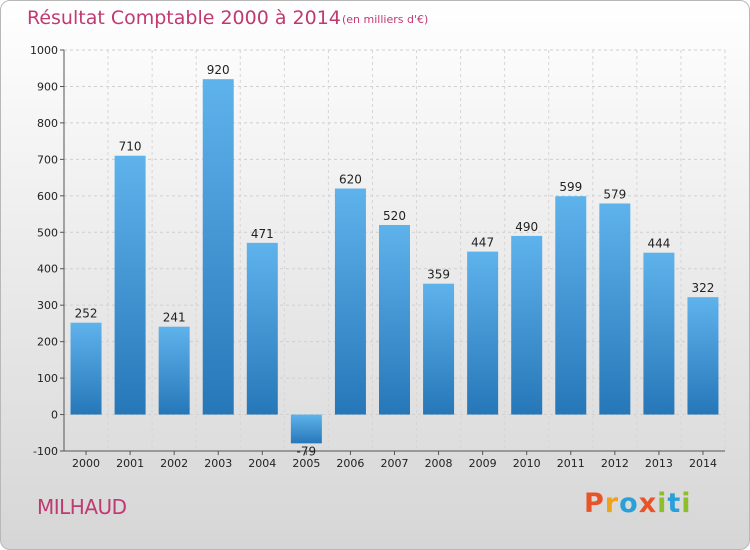 The image size is (750, 550). What do you see at coordinates (218, 70) in the screenshot?
I see `data-label: 920` at bounding box center [218, 70].